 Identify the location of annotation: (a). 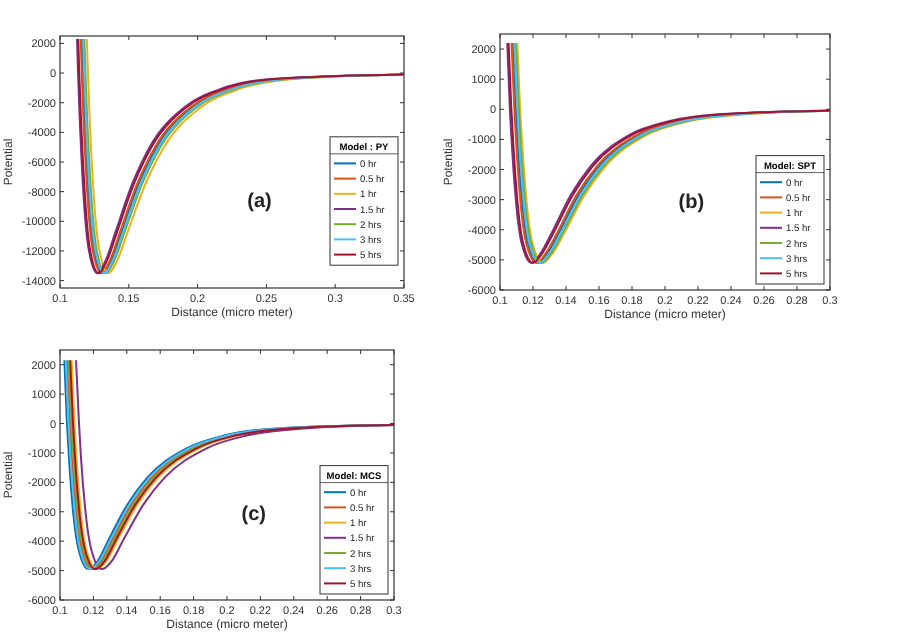
(259, 202).